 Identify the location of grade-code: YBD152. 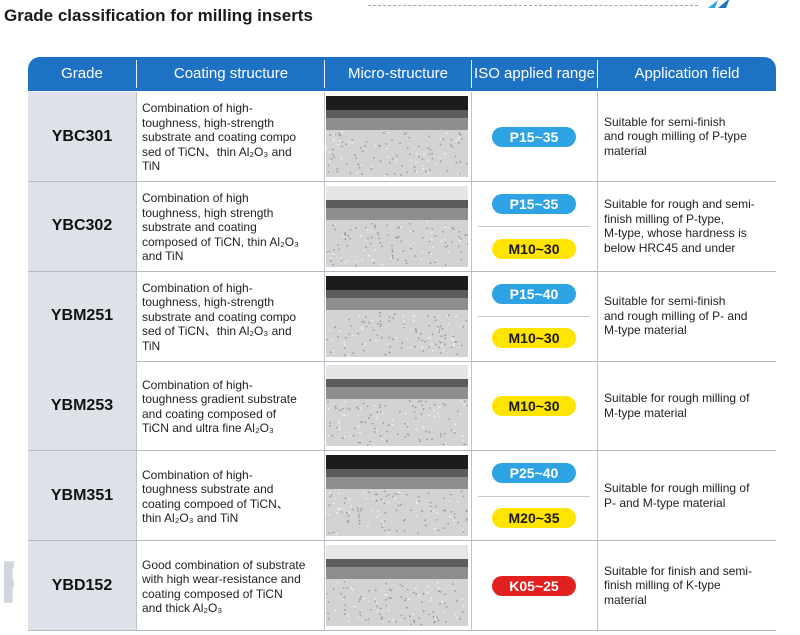
(82, 585).